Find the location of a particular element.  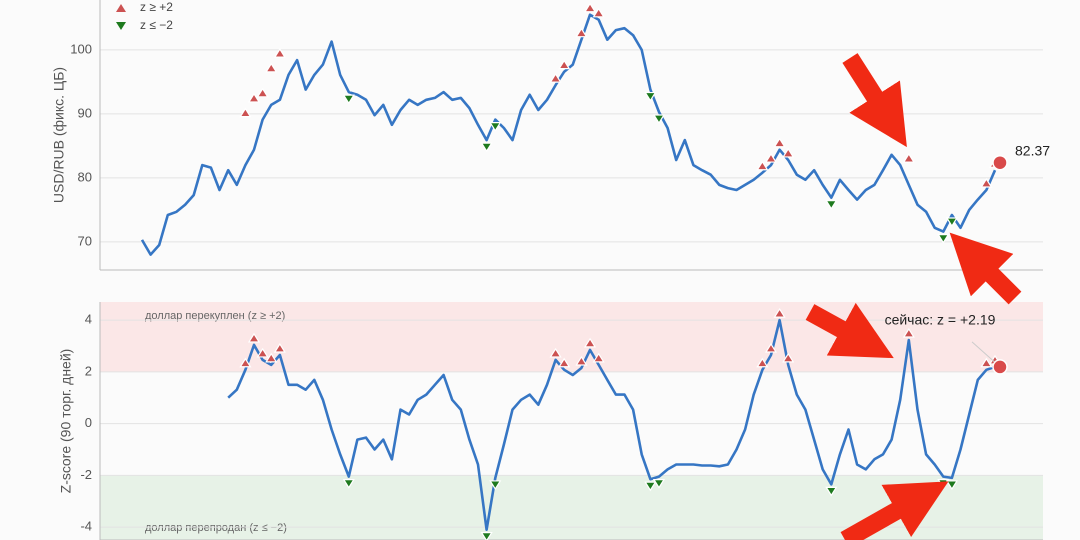

current-dot is located at coordinates (1000, 367).